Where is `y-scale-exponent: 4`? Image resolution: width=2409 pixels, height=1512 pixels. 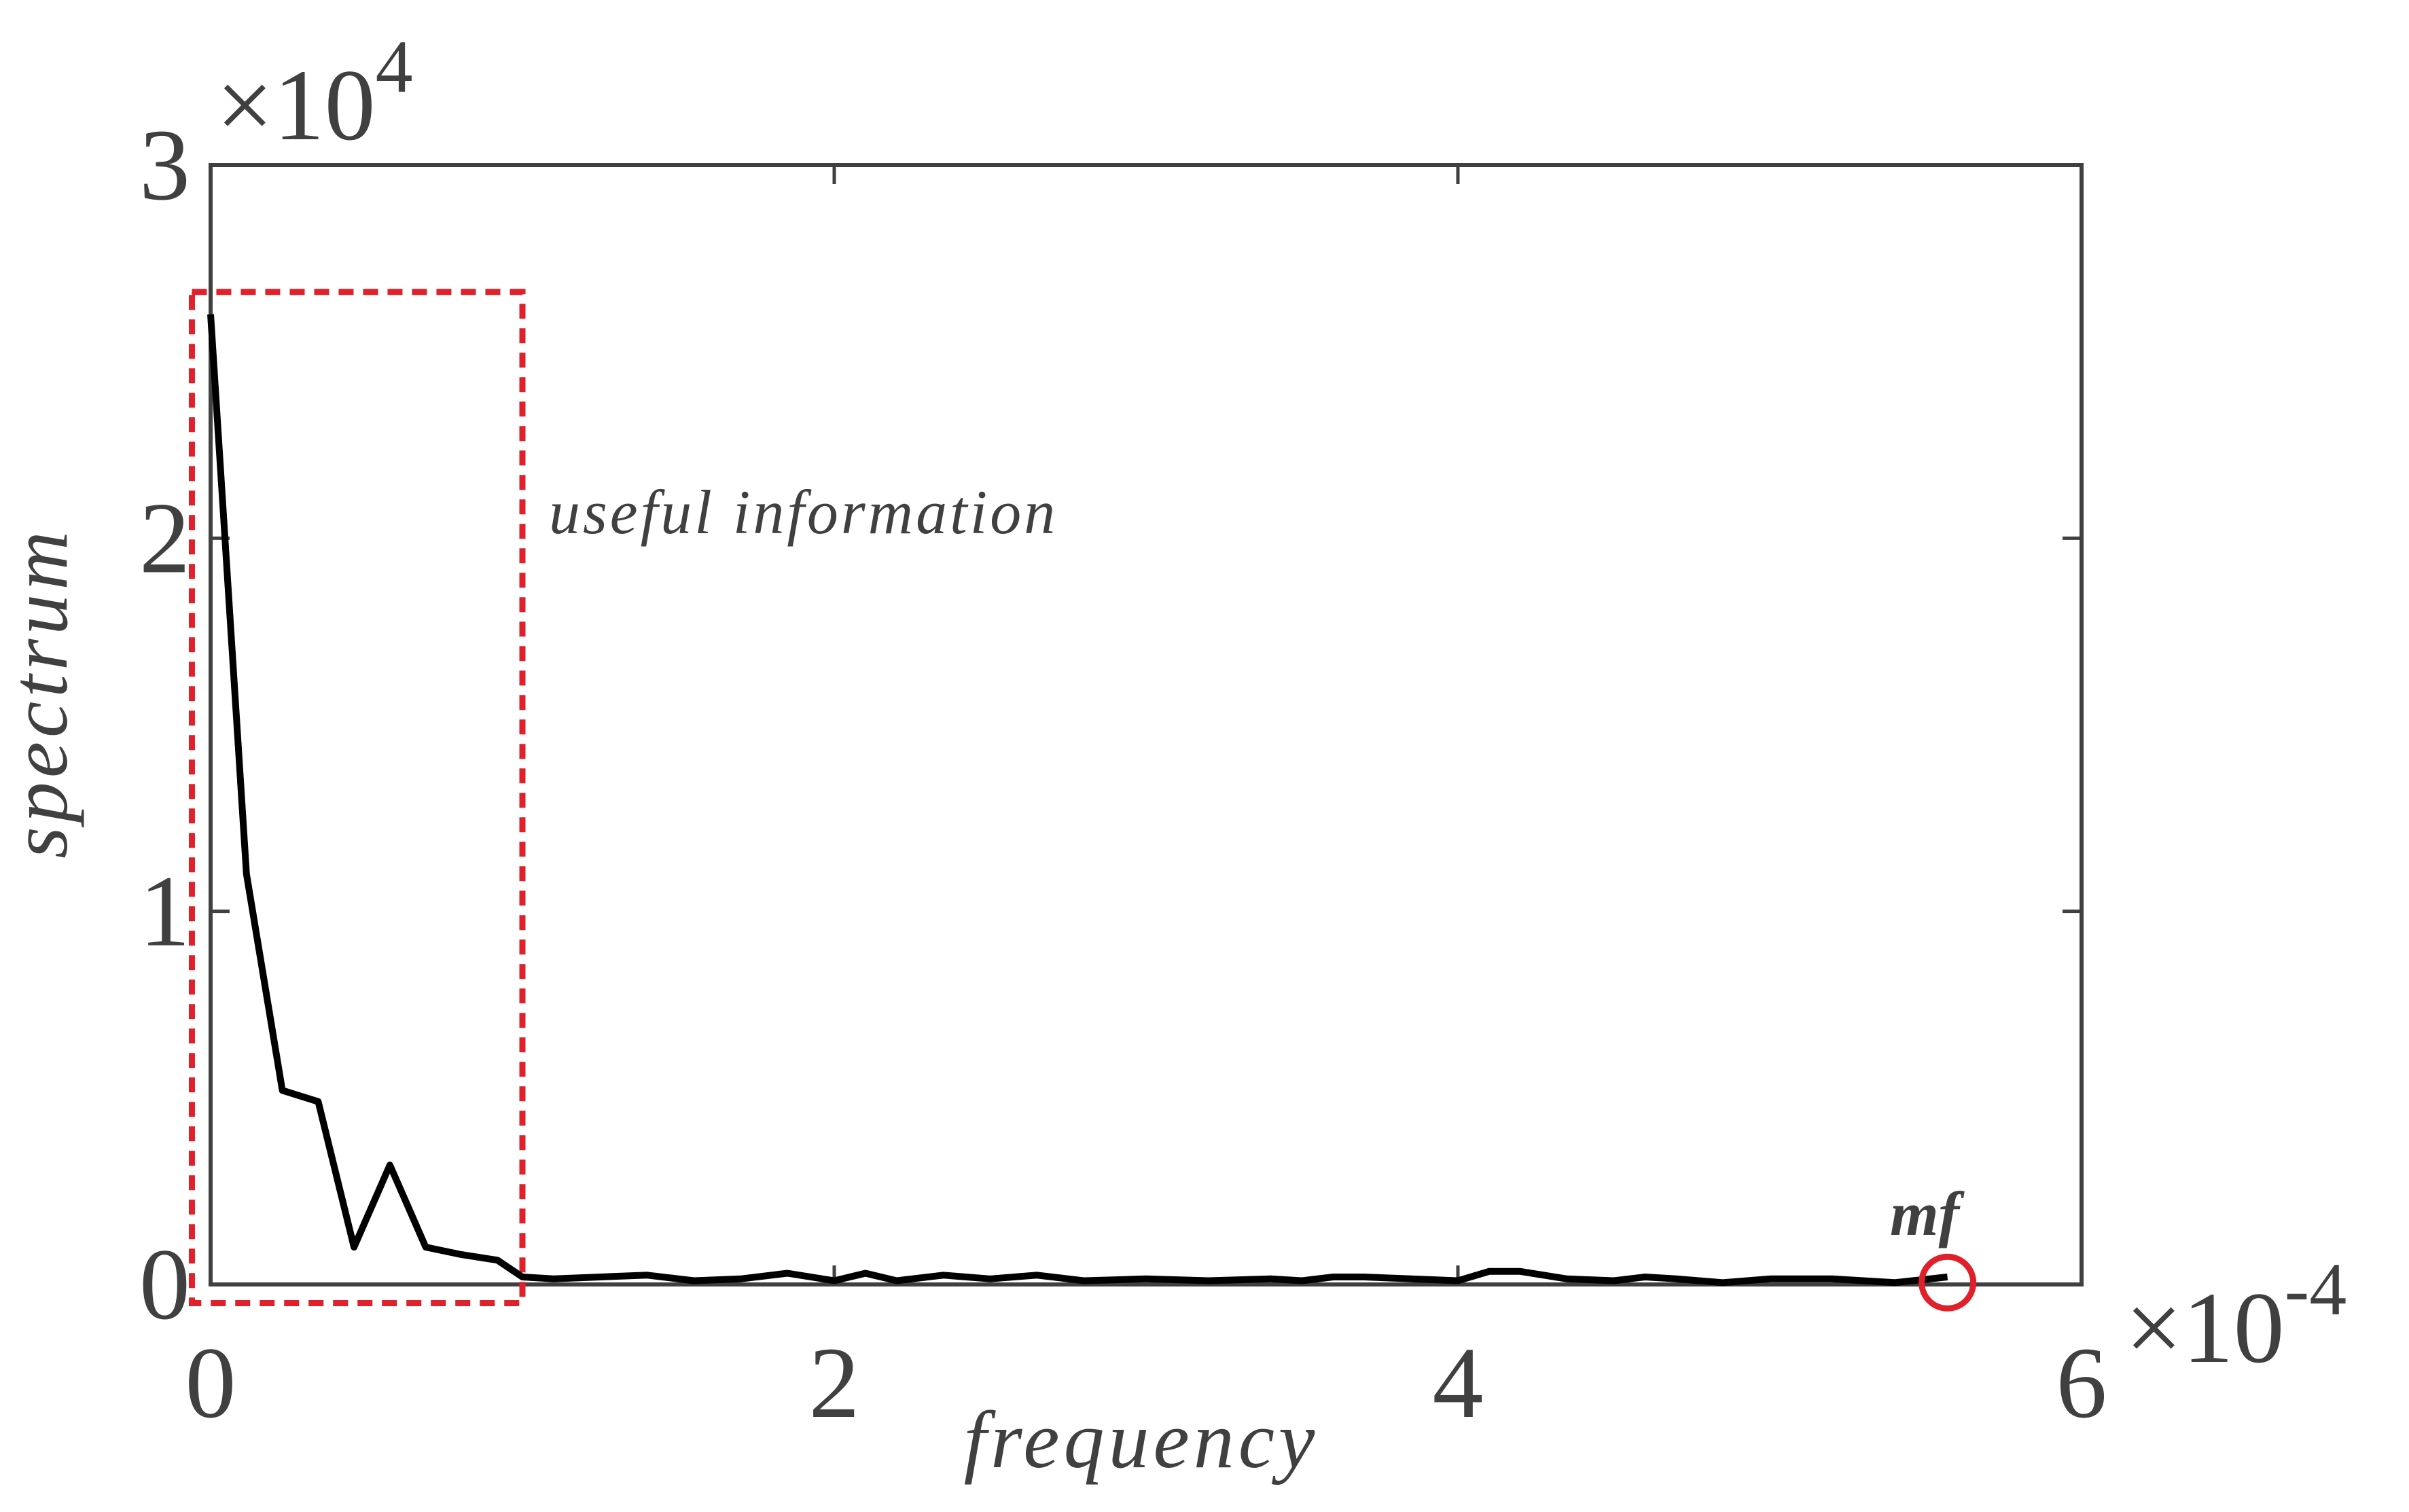
y-scale-exponent: 4 is located at coordinates (394, 66).